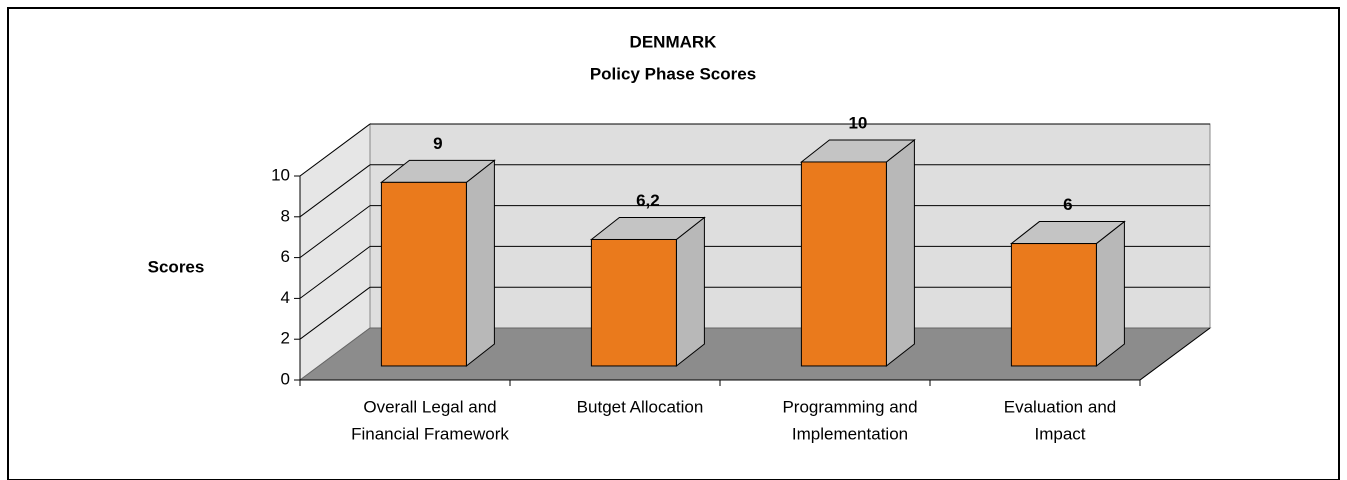 The width and height of the screenshot is (1347, 480). What do you see at coordinates (648, 200) in the screenshot?
I see `value-label: 6,2` at bounding box center [648, 200].